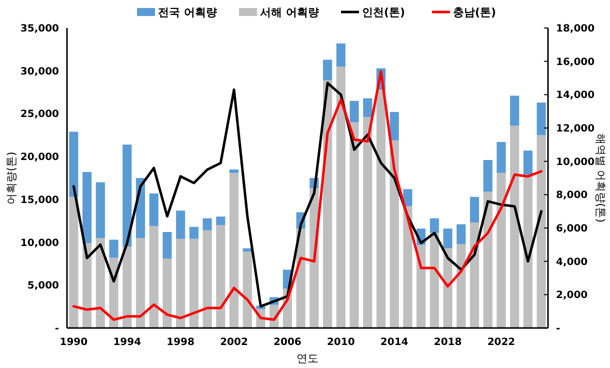  What do you see at coordinates (74, 342) in the screenshot?
I see `x-tick-label: 1990` at bounding box center [74, 342].